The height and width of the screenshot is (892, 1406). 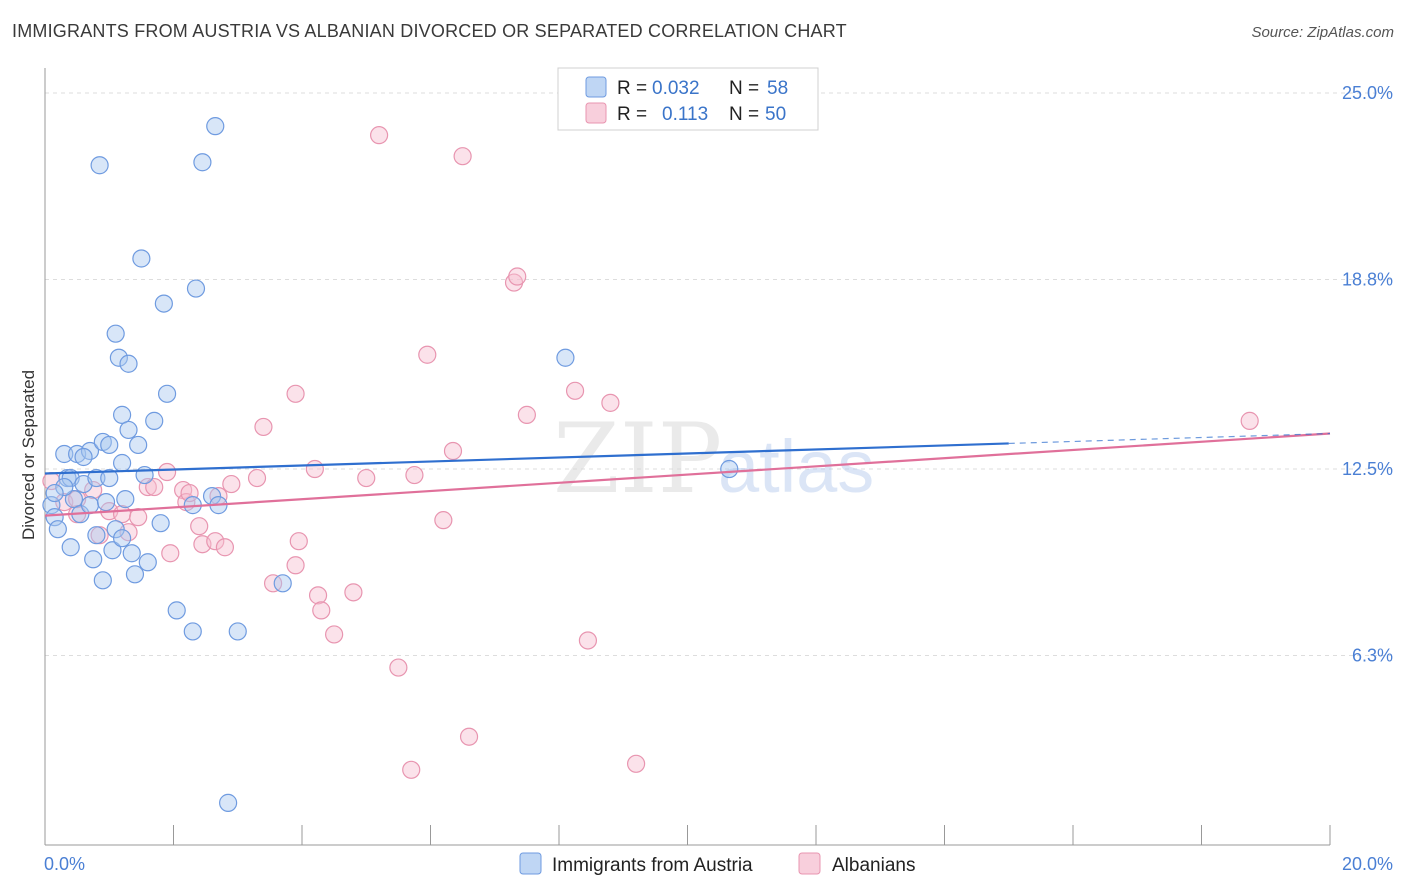 I want to click on watermark: ZIP atlas, so click(x=713, y=459).